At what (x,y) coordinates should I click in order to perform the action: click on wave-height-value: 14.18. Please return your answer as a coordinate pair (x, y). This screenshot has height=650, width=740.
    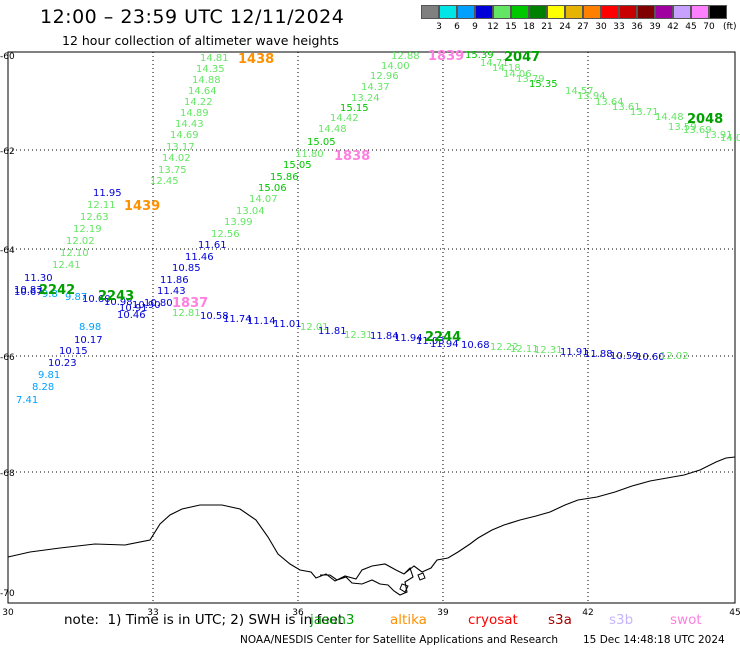
    Looking at the image, I should click on (506, 68).